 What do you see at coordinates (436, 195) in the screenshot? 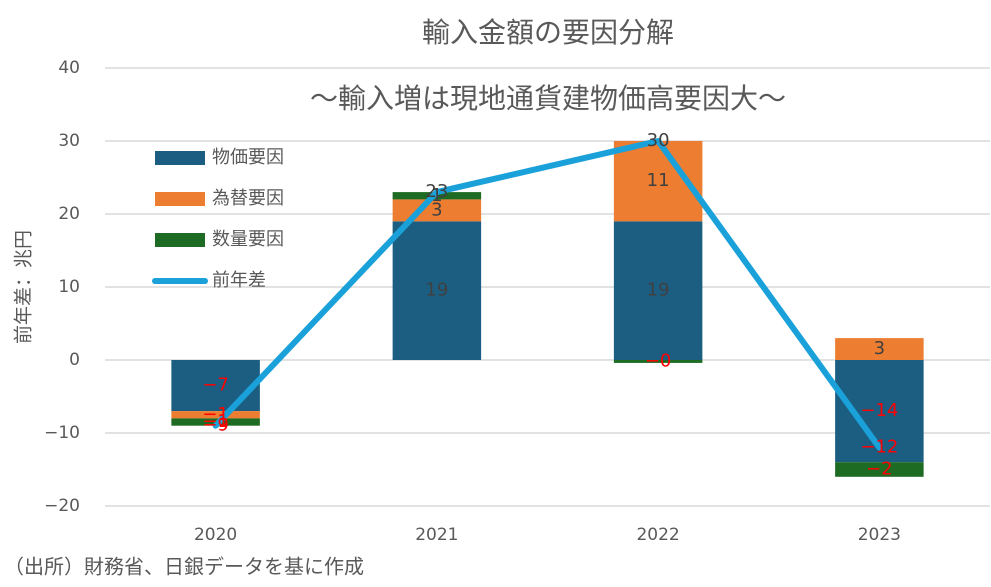
I see `data-label: 1` at bounding box center [436, 195].